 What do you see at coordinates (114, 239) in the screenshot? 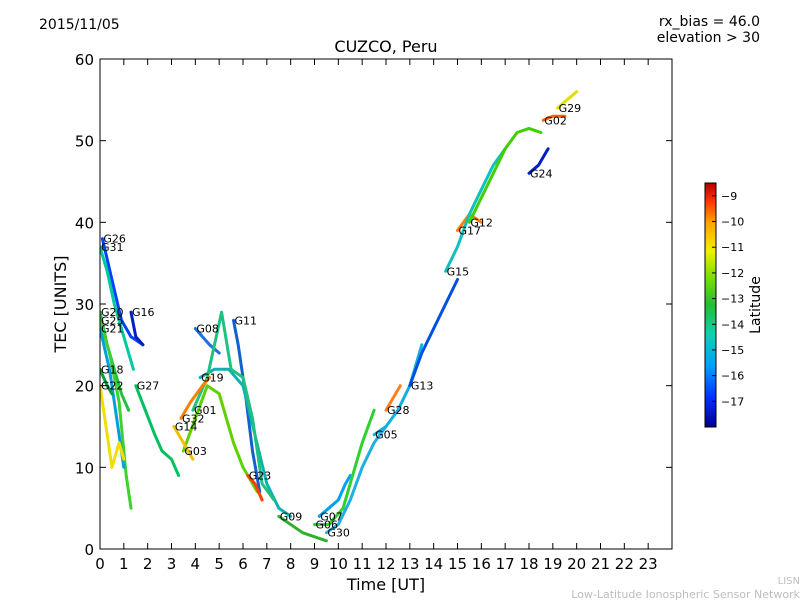
I see `series-label-g26: G26` at bounding box center [114, 239].